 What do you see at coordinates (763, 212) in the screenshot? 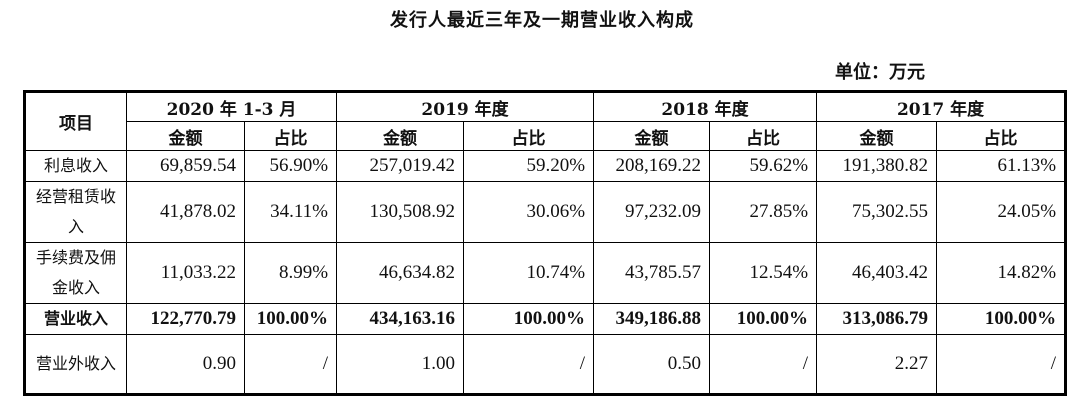
I see `ratio-cell: 27.85%` at bounding box center [763, 212].